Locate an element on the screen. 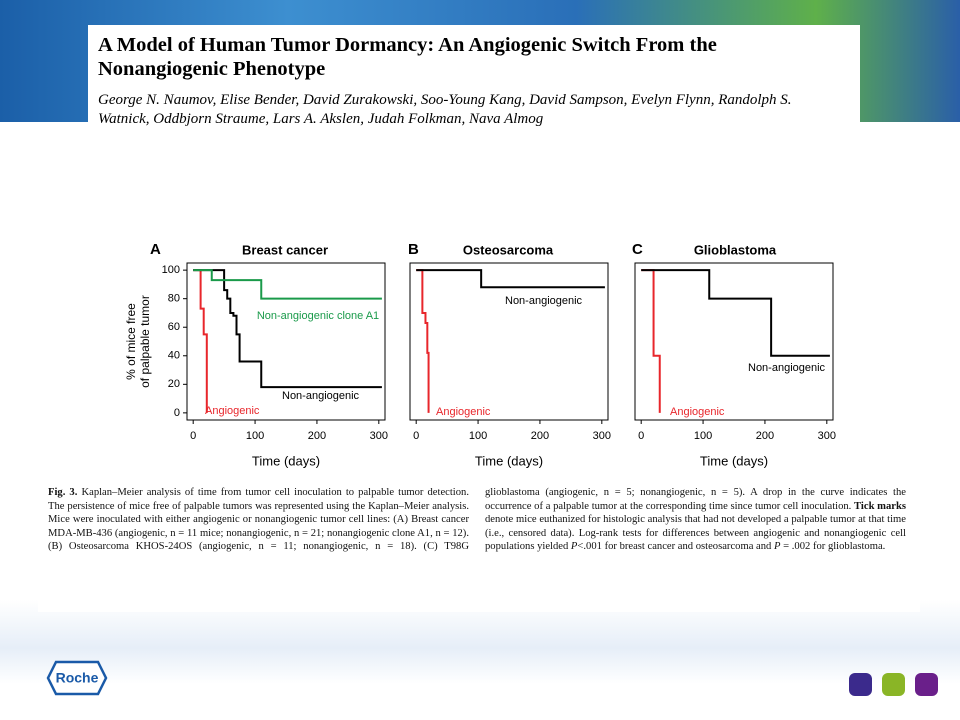 The width and height of the screenshot is (960, 720). caption-bold: Tick marks is located at coordinates (880, 506).